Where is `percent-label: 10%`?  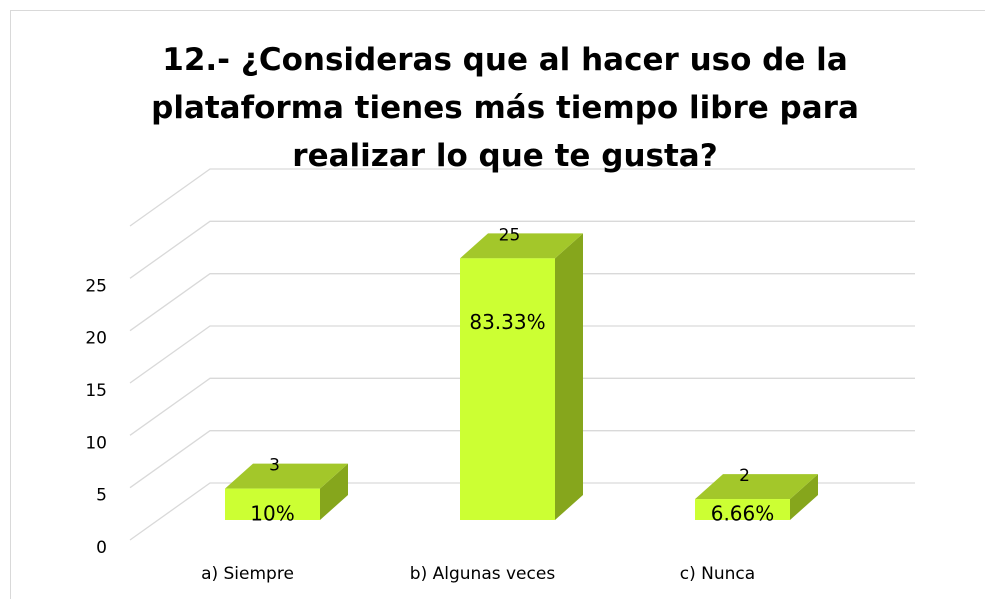
percent-label: 10% is located at coordinates (272, 514).